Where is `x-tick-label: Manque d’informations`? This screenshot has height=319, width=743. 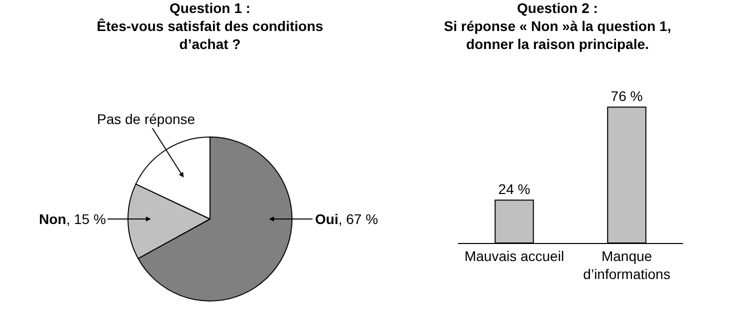
x-tick-label: Manque d’informations is located at coordinates (626, 265).